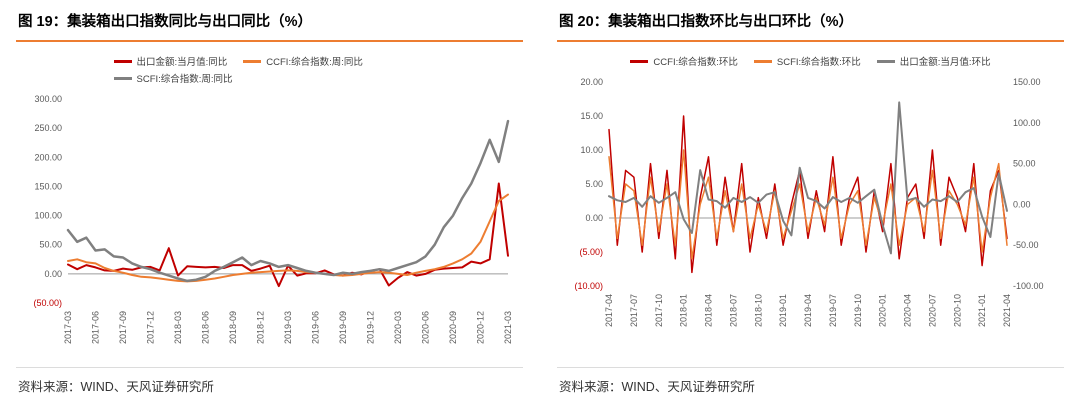 This screenshot has height=405, width=1080. What do you see at coordinates (426, 327) in the screenshot?
I see `x-axis-tick-label: 2020-06` at bounding box center [426, 327].